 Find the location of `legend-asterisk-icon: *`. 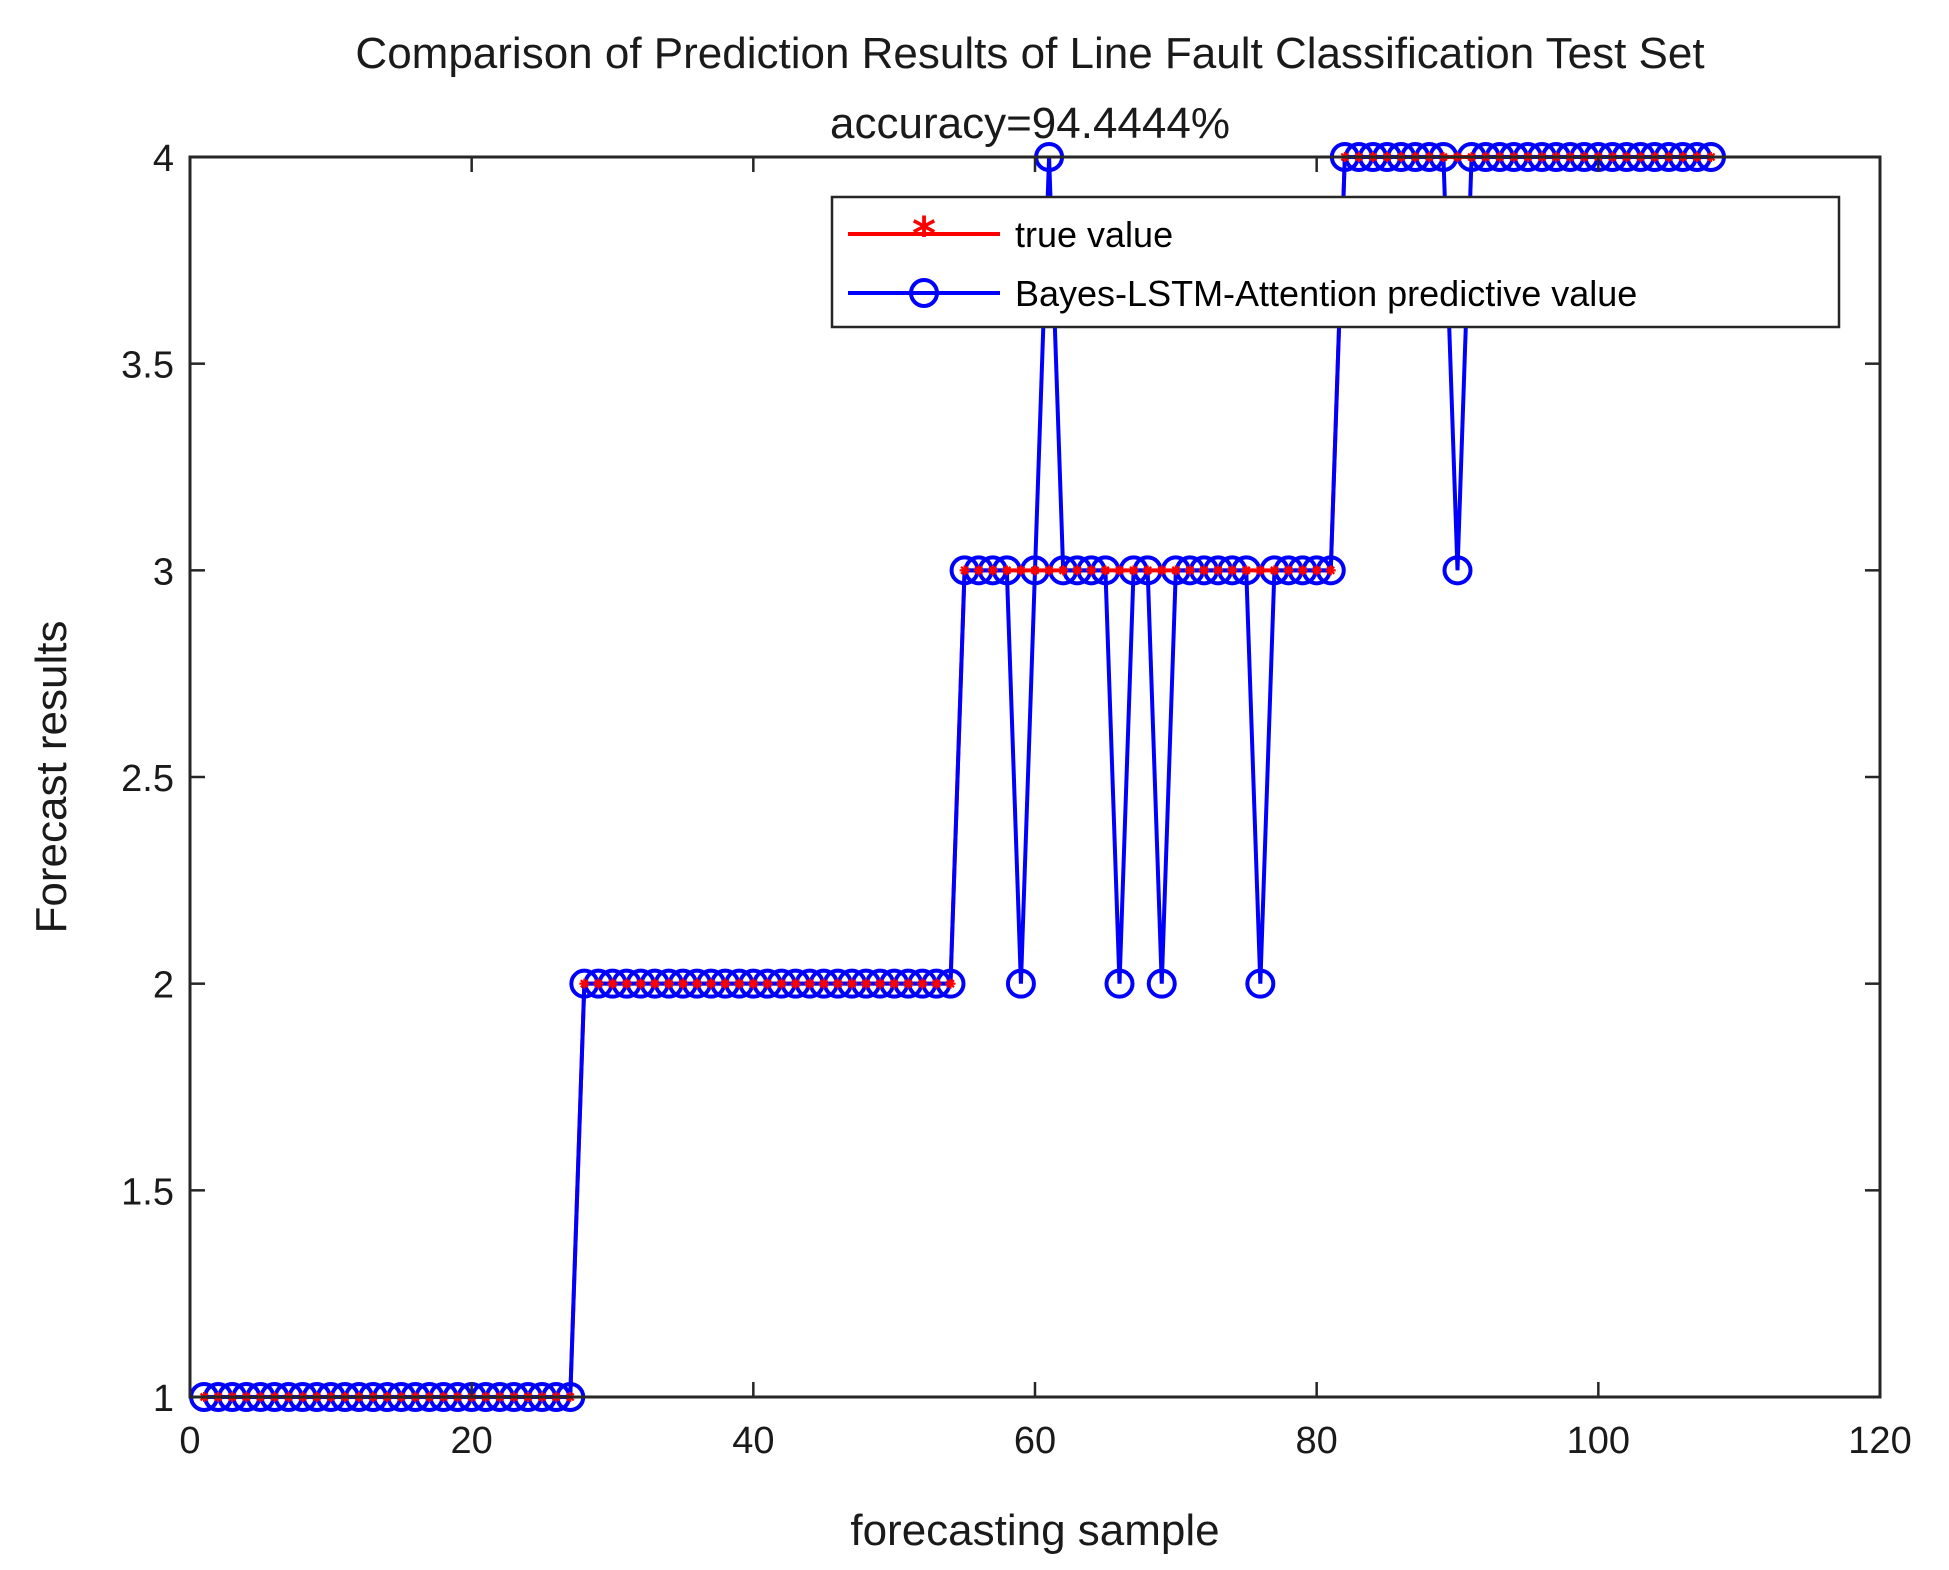

legend-asterisk-icon: * is located at coordinates (924, 234).